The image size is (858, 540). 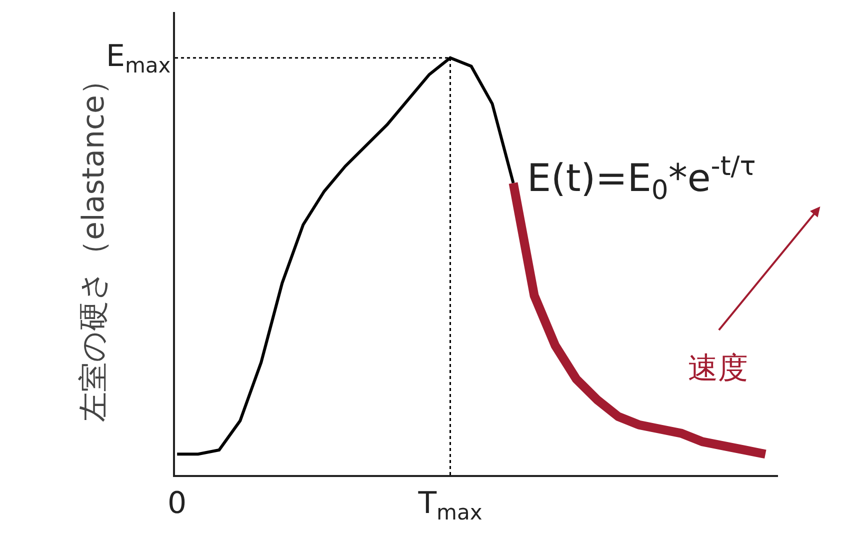 What do you see at coordinates (177, 503) in the screenshot?
I see `x-tick-label: 0` at bounding box center [177, 503].